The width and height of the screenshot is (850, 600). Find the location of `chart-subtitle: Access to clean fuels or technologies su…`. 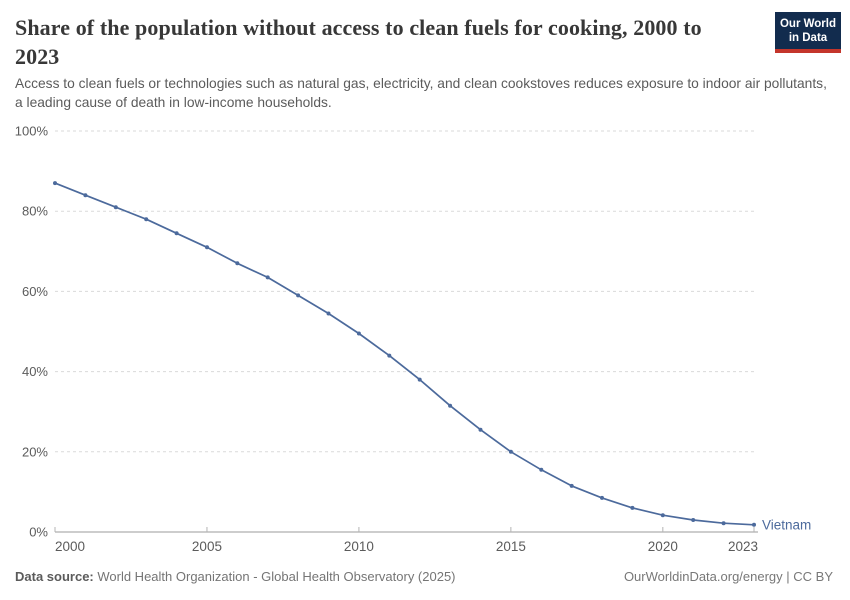

chart-subtitle: Access to clean fuels or technologies su… is located at coordinates (421, 93).